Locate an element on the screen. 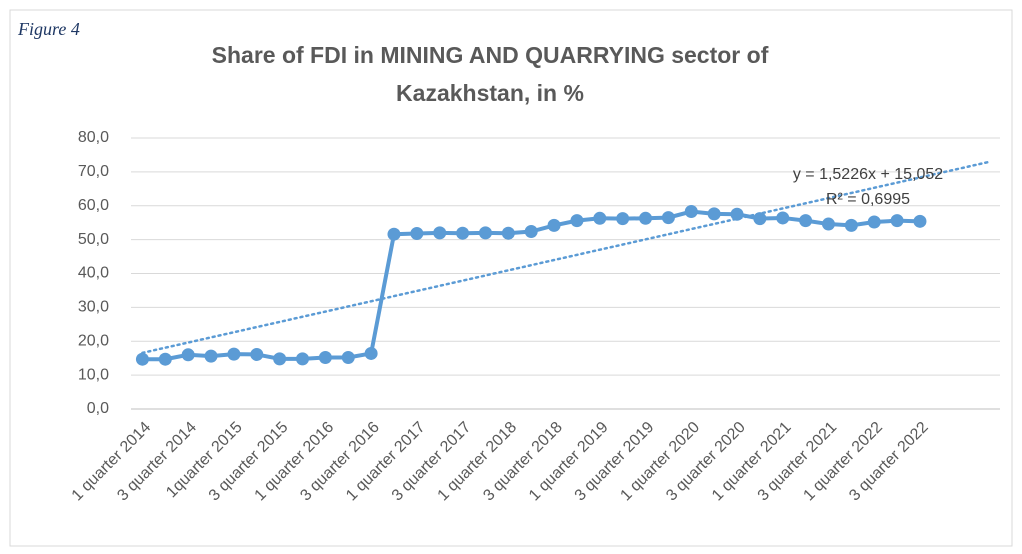  y-tick-label: 80,0 is located at coordinates (93, 137).